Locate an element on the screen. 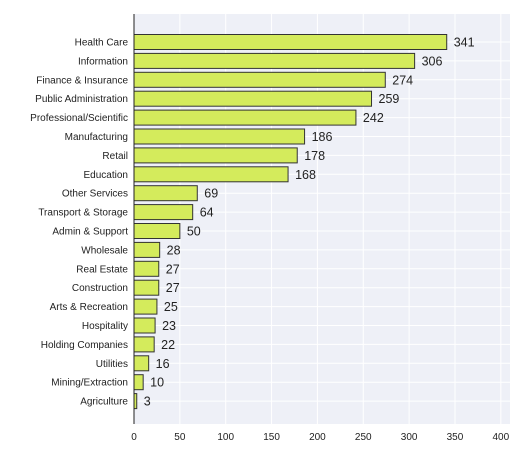  value-label-13: 27 is located at coordinates (173, 288).